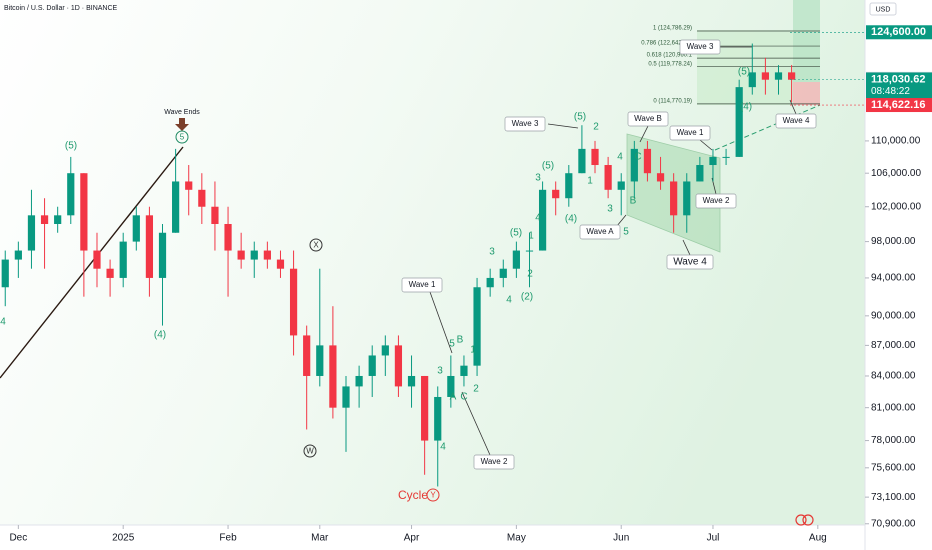 Image resolution: width=932 pixels, height=550 pixels. I want to click on logo, so click(804, 520).